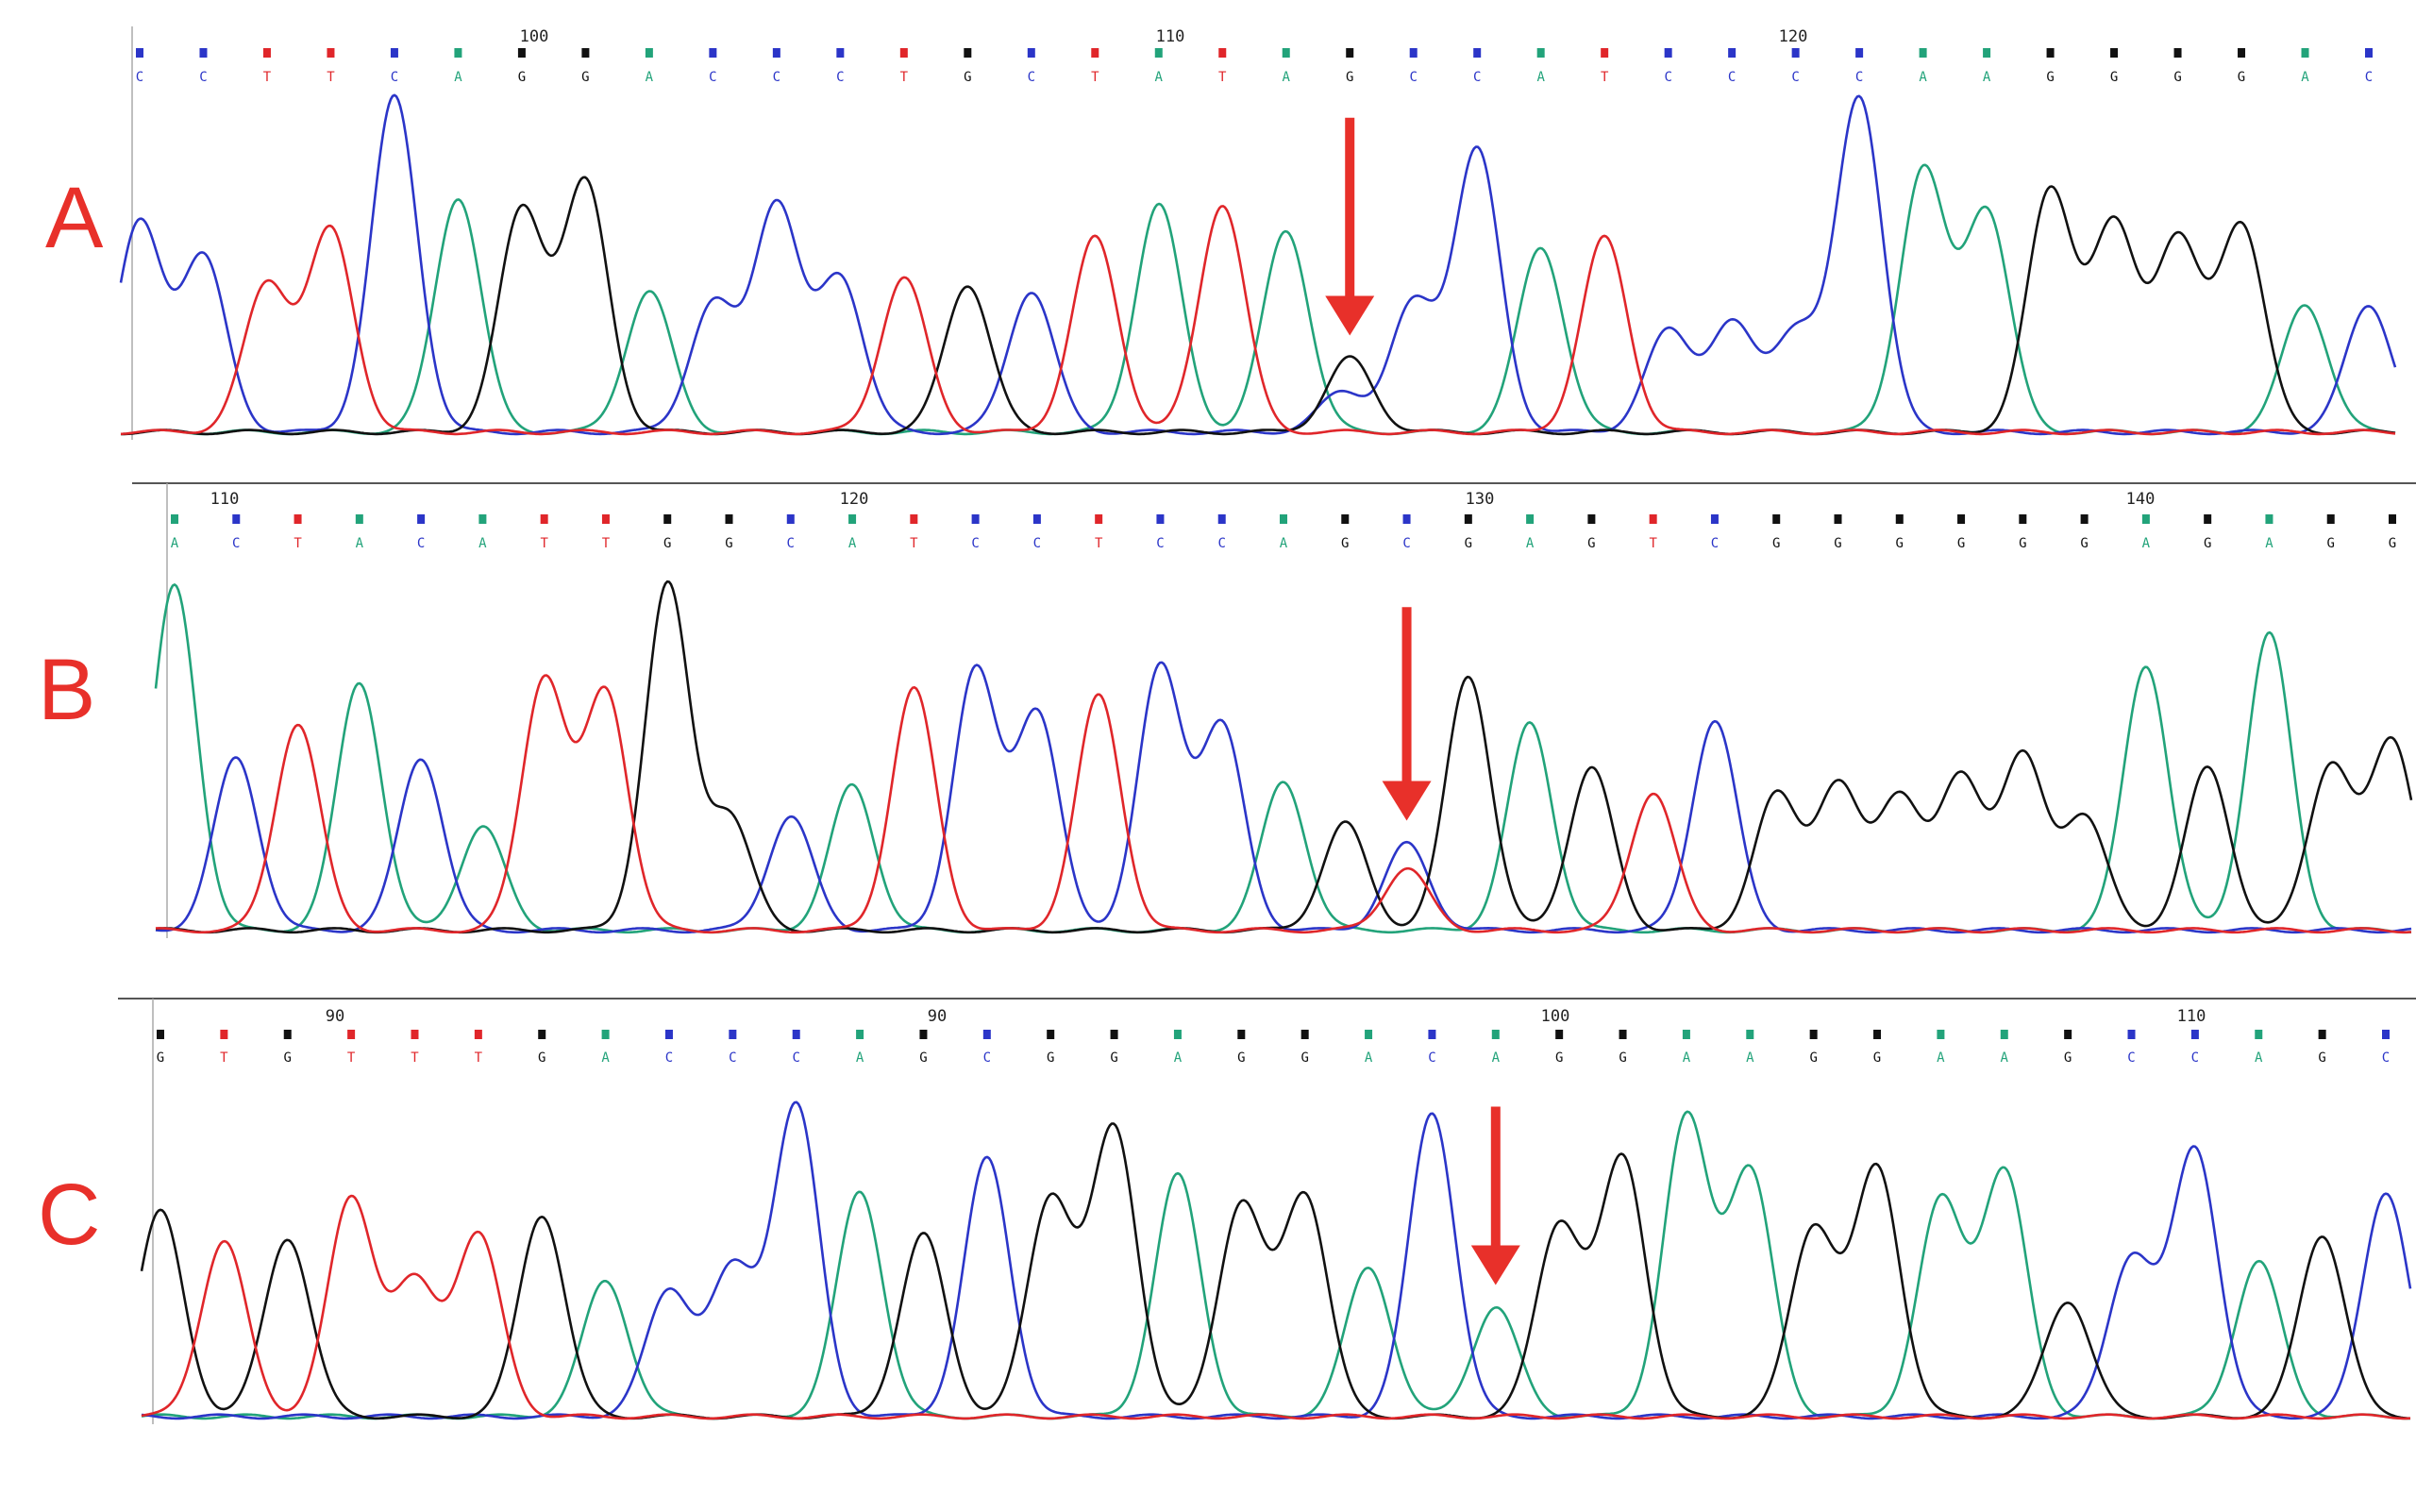  Describe the element at coordinates (1258, 320) in the screenshot. I see `trace-t` at that location.